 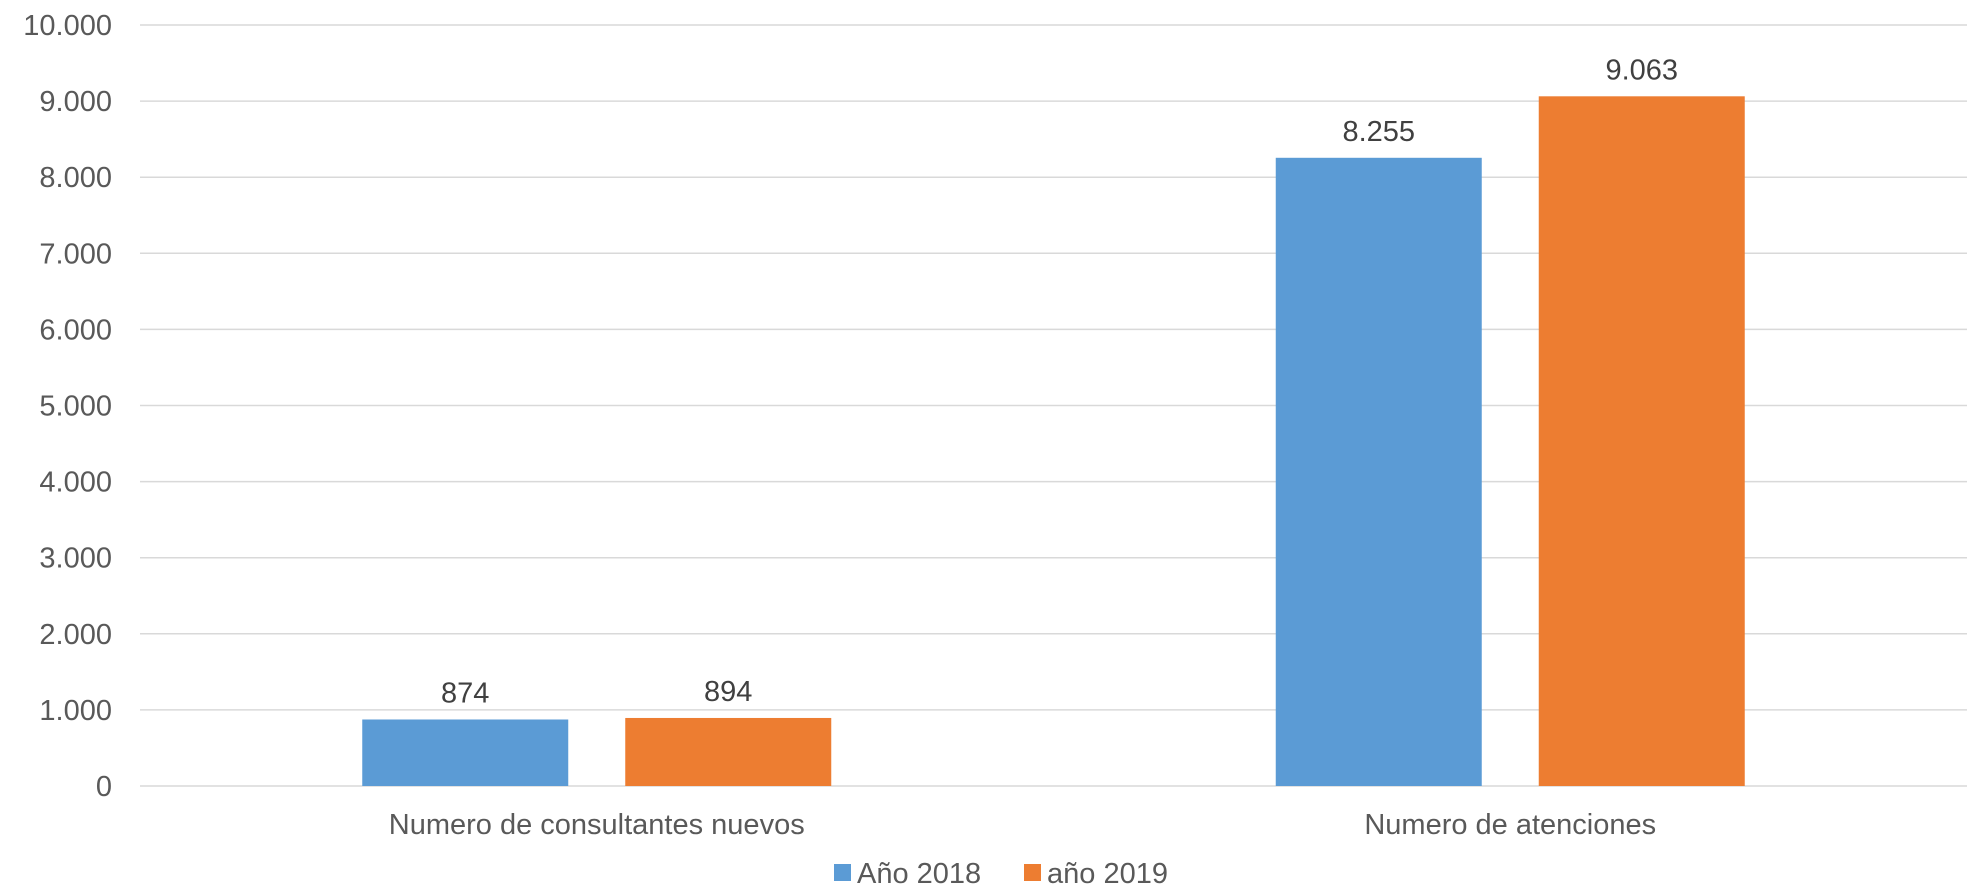 I want to click on y-tick-label: 4.000, so click(x=75, y=483).